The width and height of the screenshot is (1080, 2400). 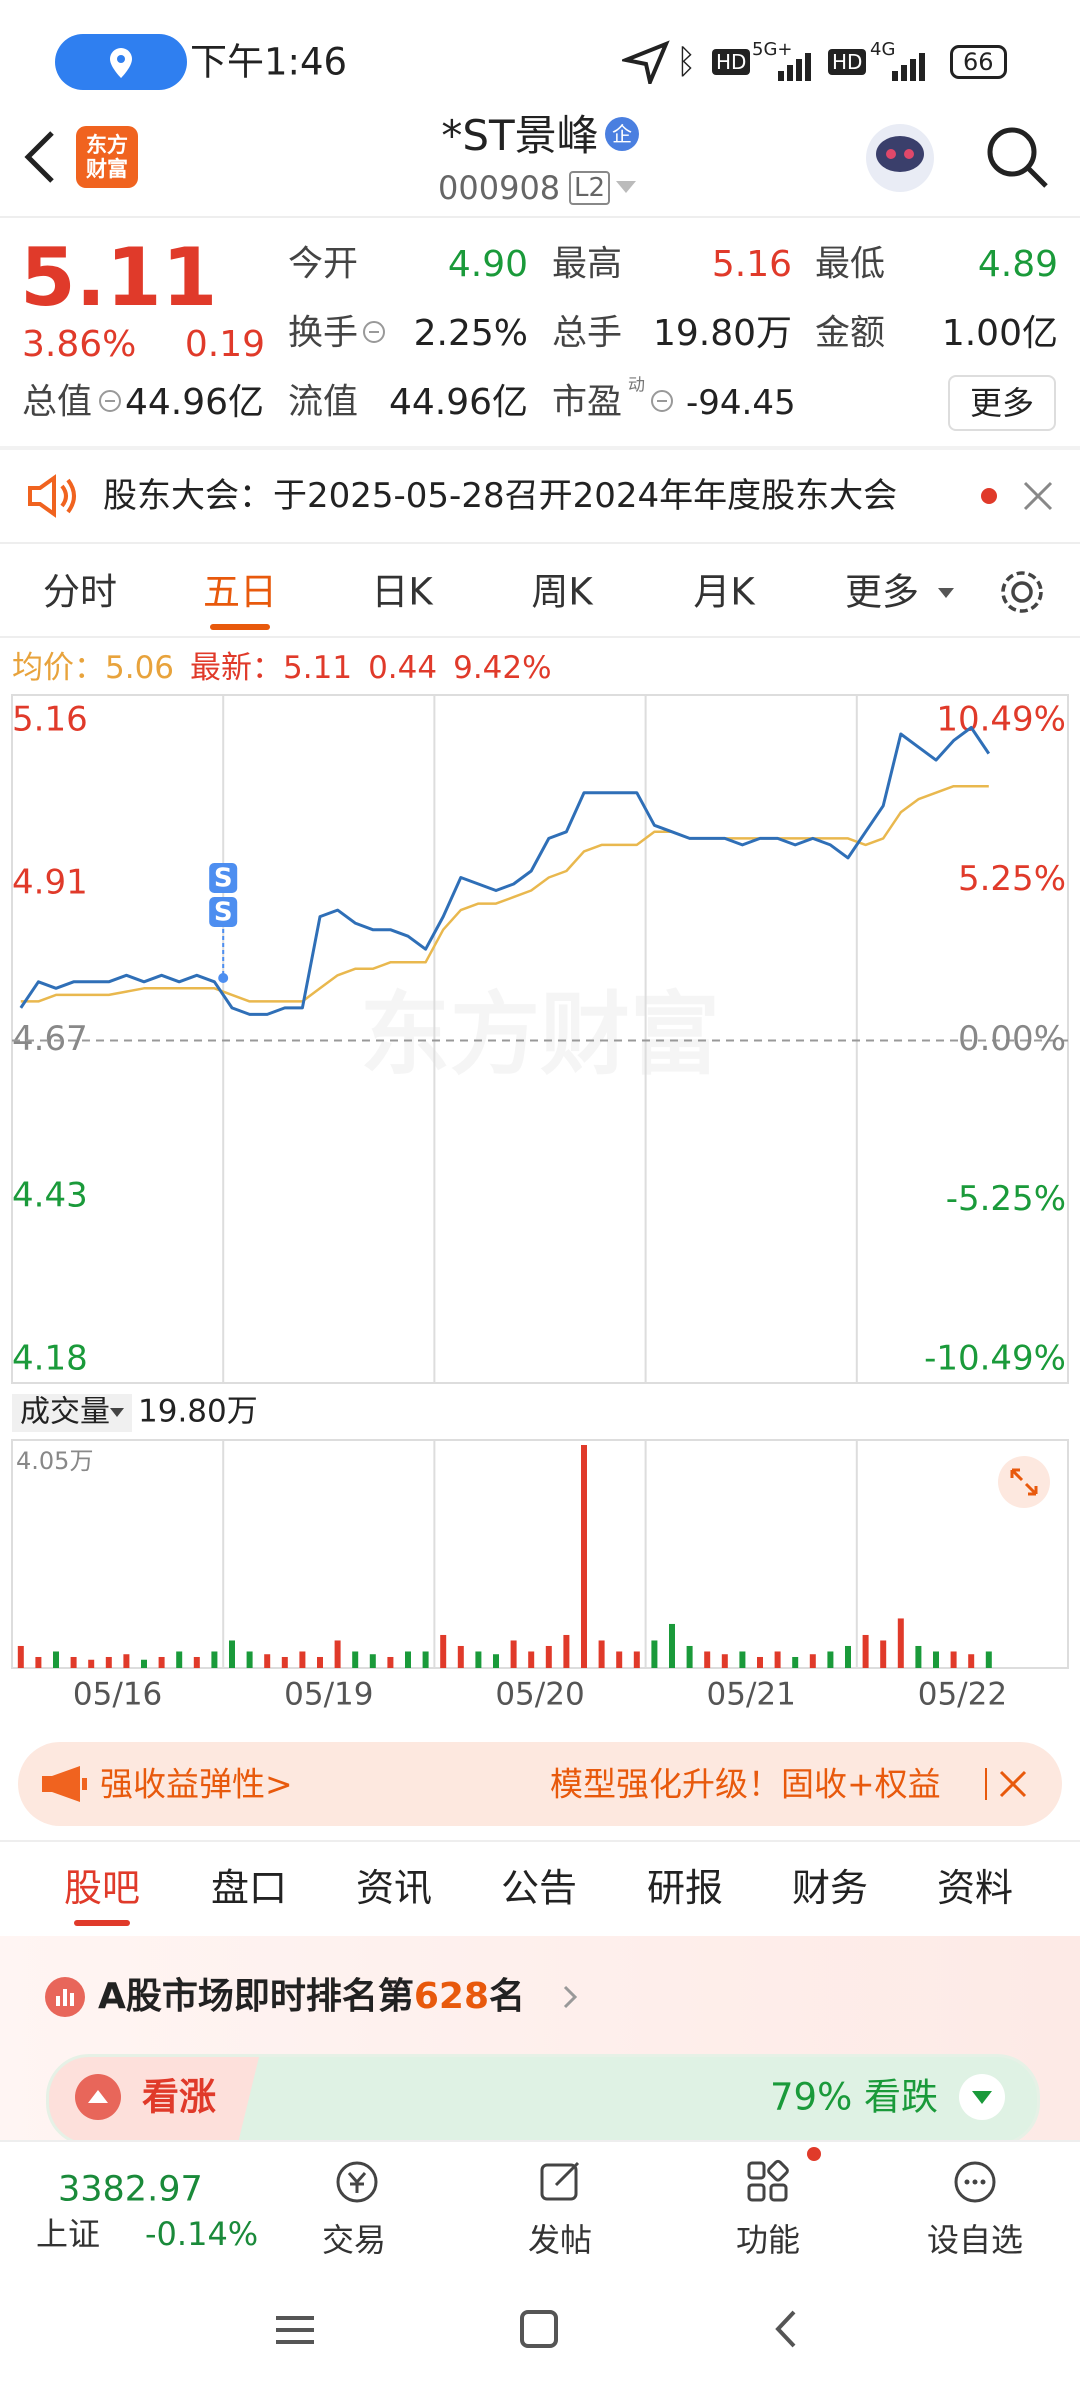 What do you see at coordinates (499, 188) in the screenshot?
I see `stock-code: 000908` at bounding box center [499, 188].